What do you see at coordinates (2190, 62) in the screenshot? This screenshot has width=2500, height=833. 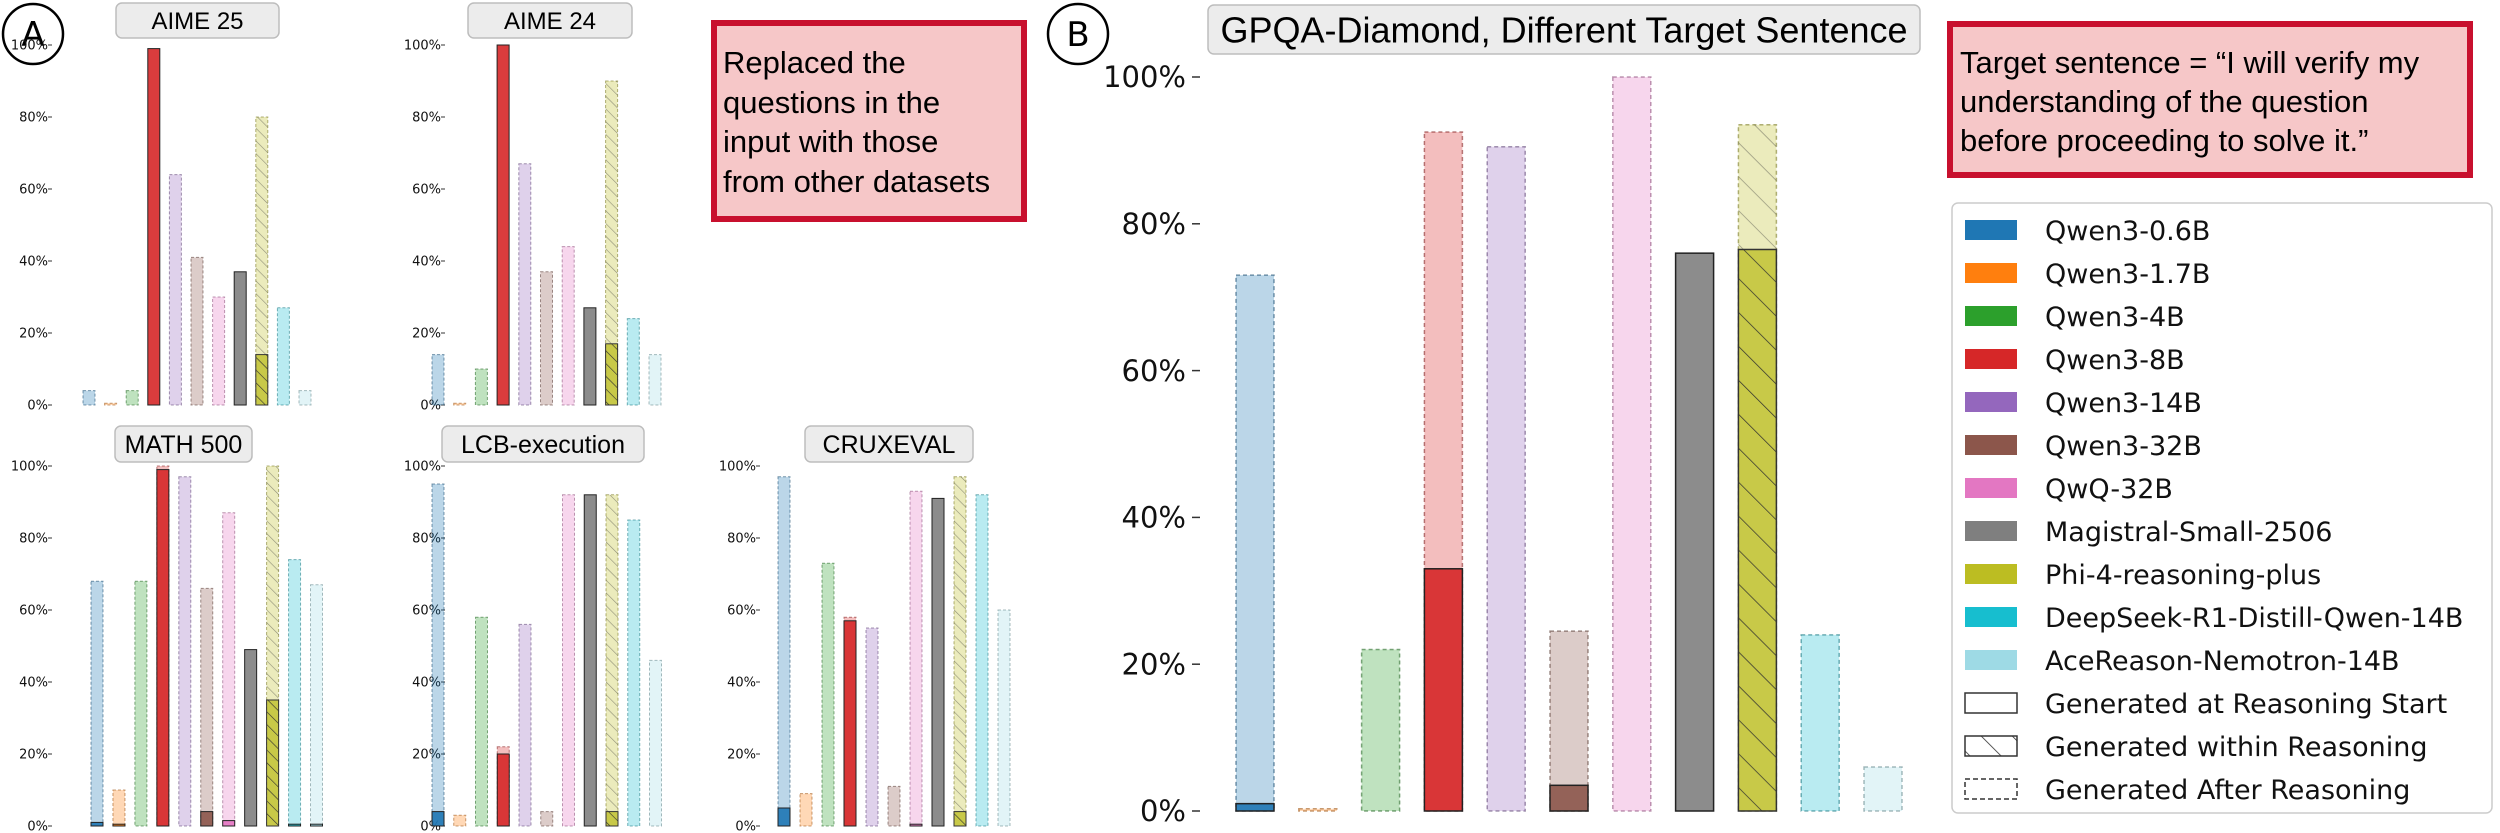 I see `note-b-line-1: Target sentence = “I will verify my` at bounding box center [2190, 62].